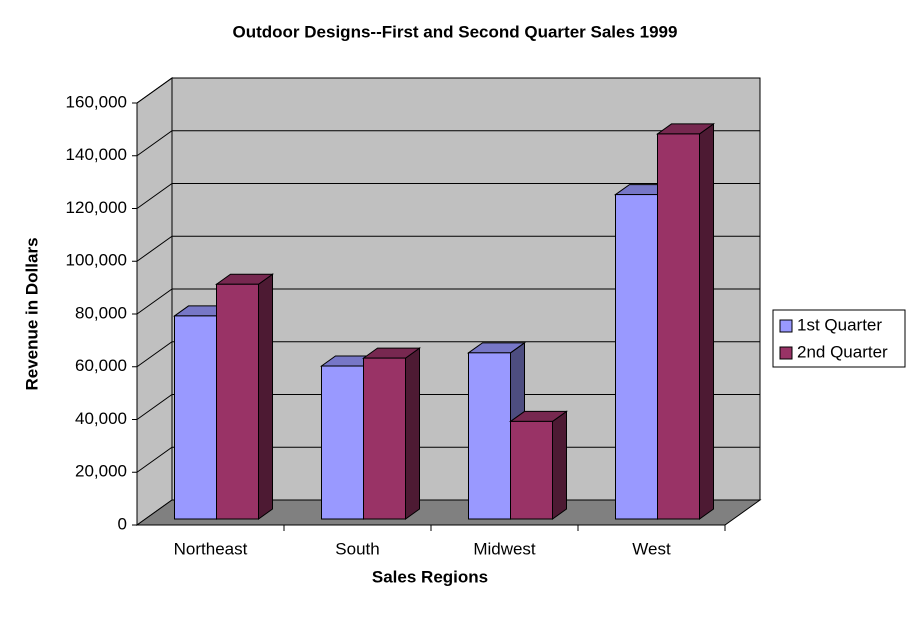 The image size is (911, 623). Describe the element at coordinates (101, 471) in the screenshot. I see `y-tick-label: 20,000` at that location.